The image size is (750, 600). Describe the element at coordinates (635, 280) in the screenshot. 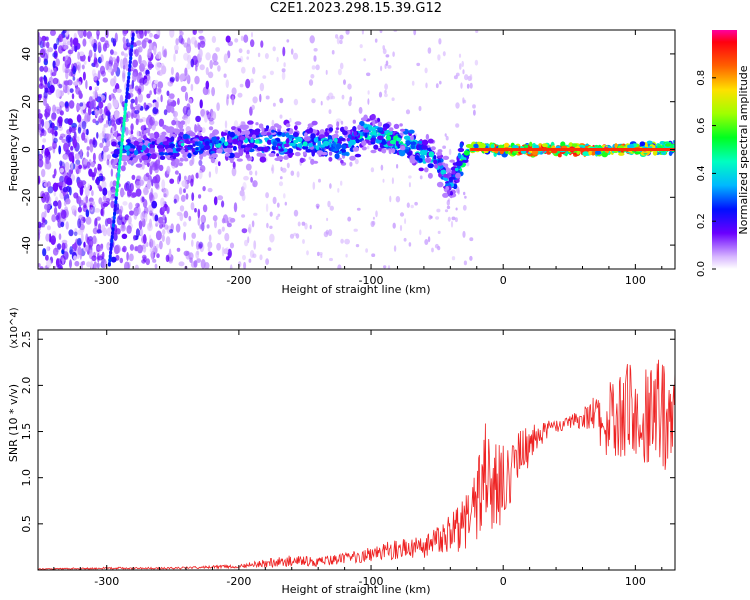

I see `x-tick-label: 100` at that location.